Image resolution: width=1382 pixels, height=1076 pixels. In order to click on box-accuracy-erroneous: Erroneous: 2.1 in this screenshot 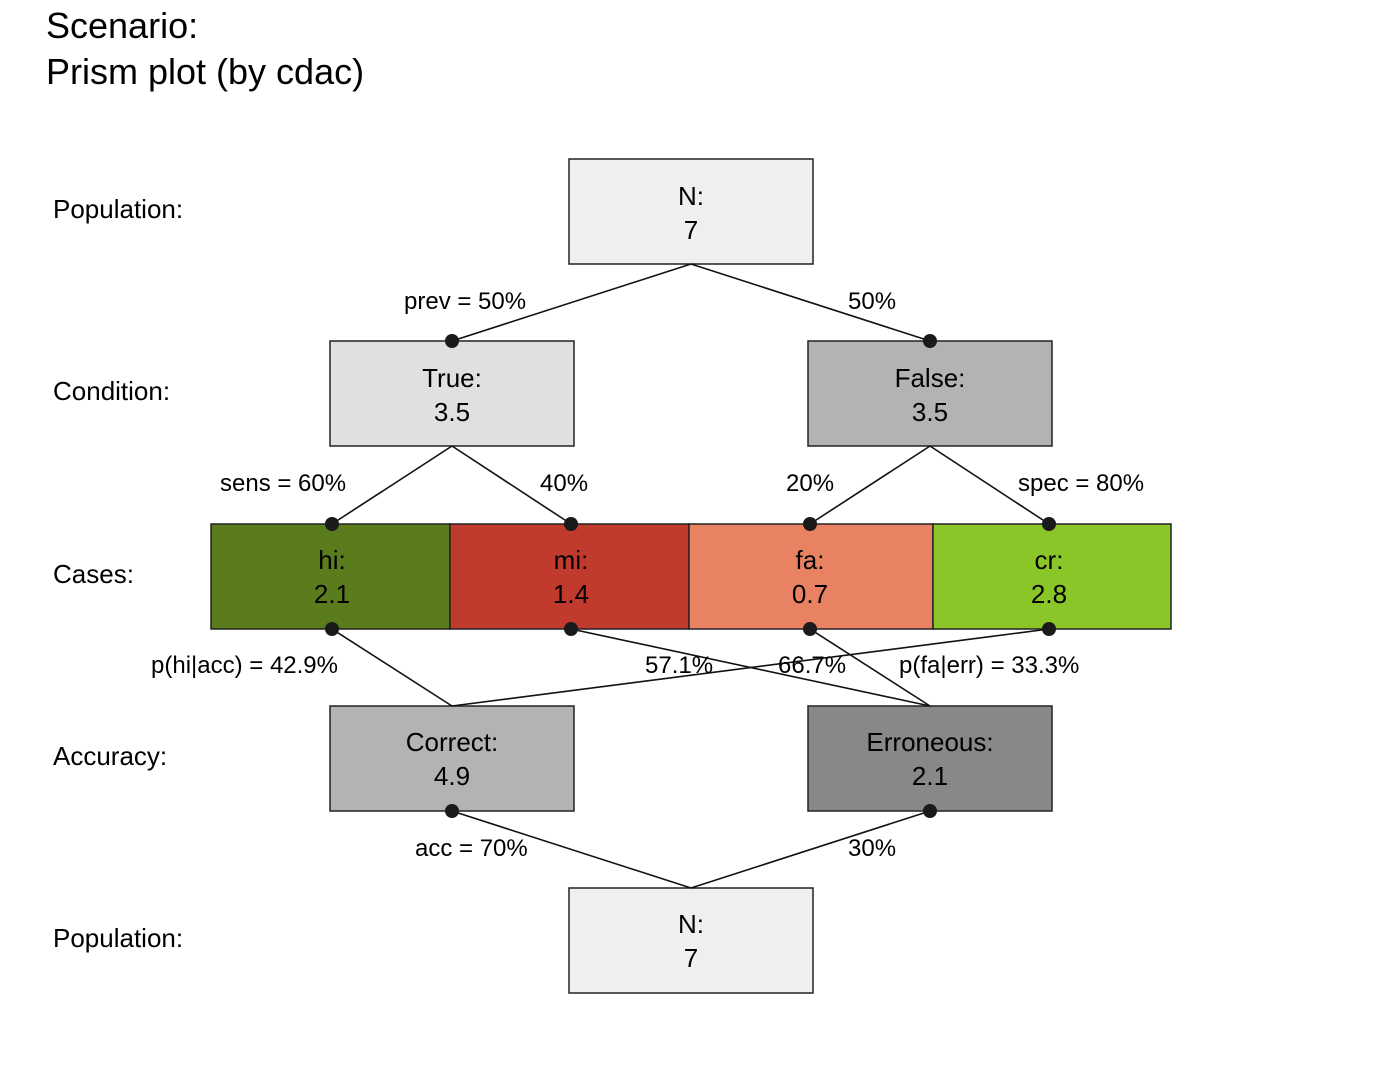, I will do `click(930, 758)`.